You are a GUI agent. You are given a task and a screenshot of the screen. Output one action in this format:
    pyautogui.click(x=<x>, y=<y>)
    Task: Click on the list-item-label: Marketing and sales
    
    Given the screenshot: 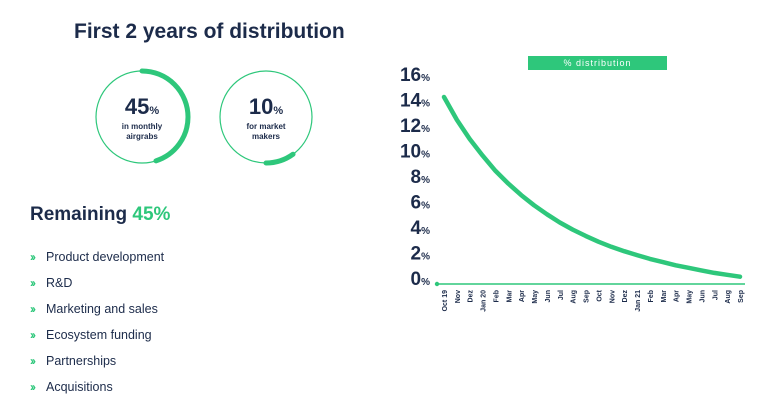 What is the action you would take?
    pyautogui.click(x=102, y=309)
    